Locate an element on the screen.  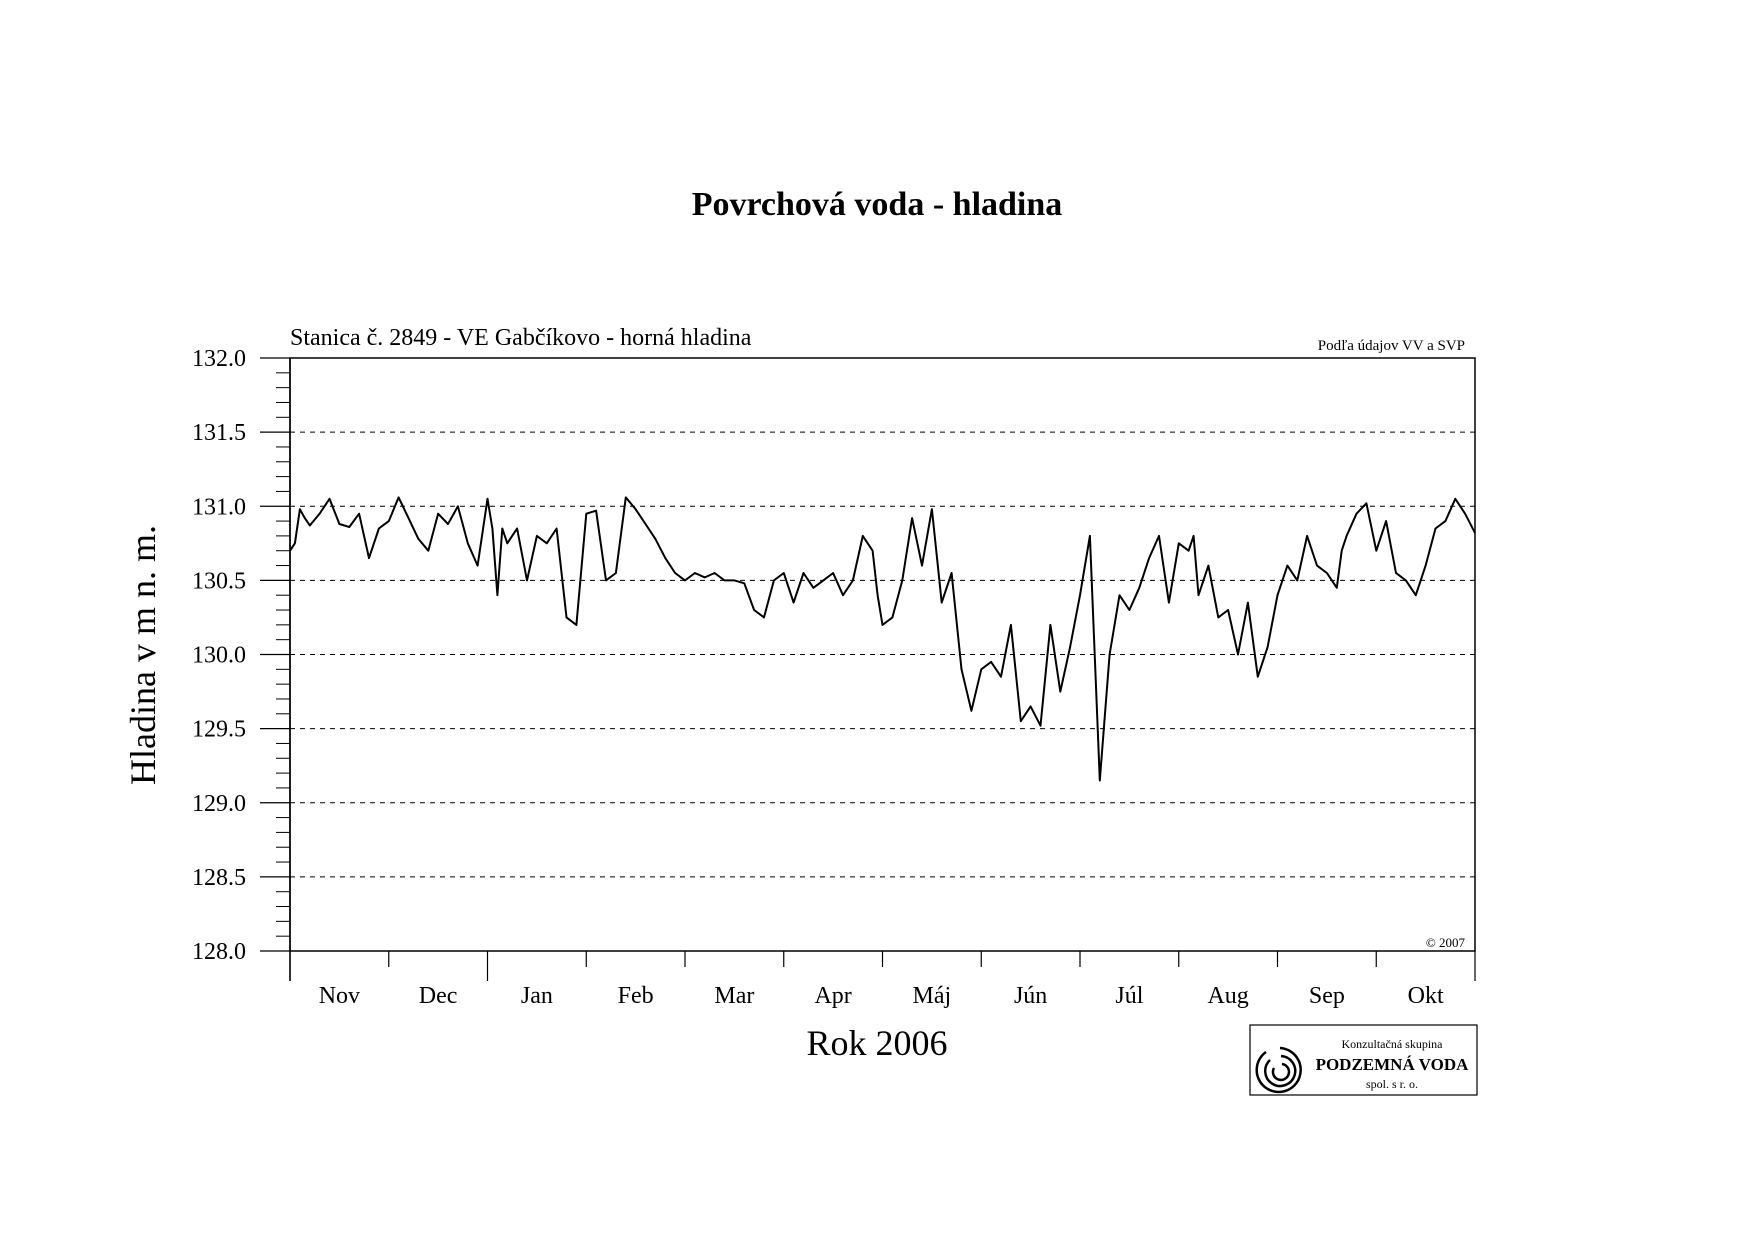
y-tick-label: 131.5 is located at coordinates (219, 433).